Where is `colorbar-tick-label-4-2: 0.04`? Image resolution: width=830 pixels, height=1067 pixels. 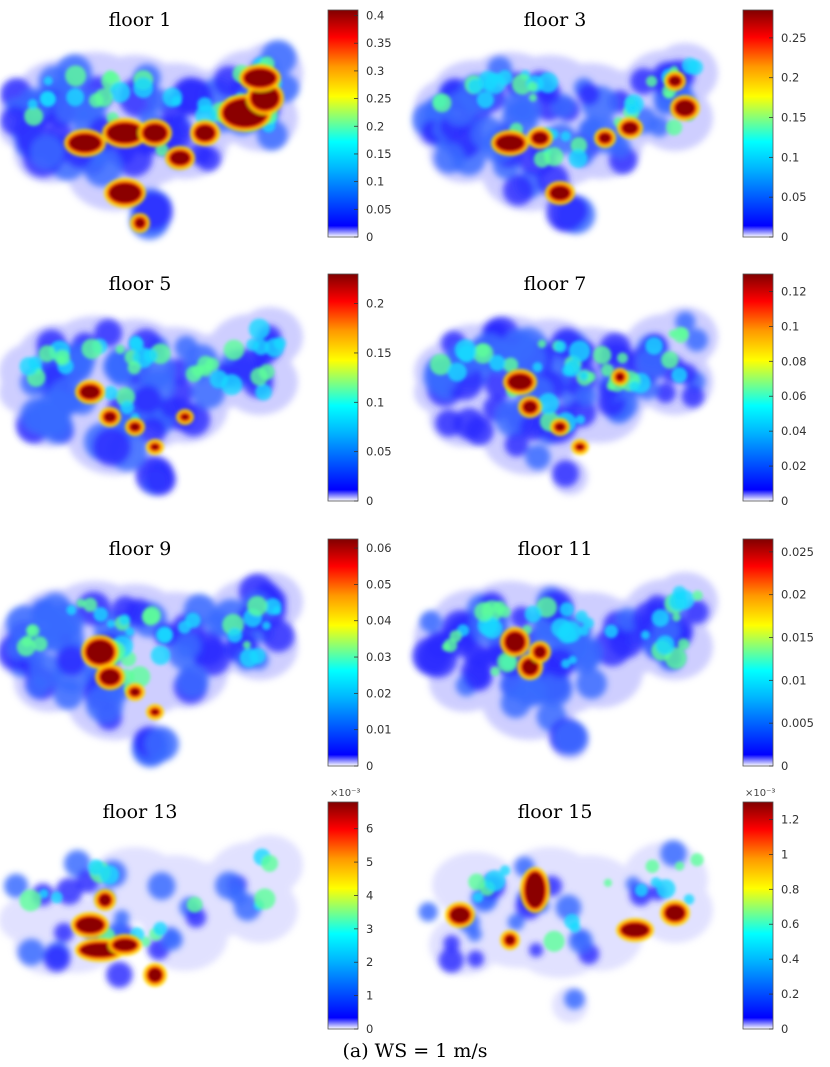 colorbar-tick-label-4-2: 0.04 is located at coordinates (794, 431).